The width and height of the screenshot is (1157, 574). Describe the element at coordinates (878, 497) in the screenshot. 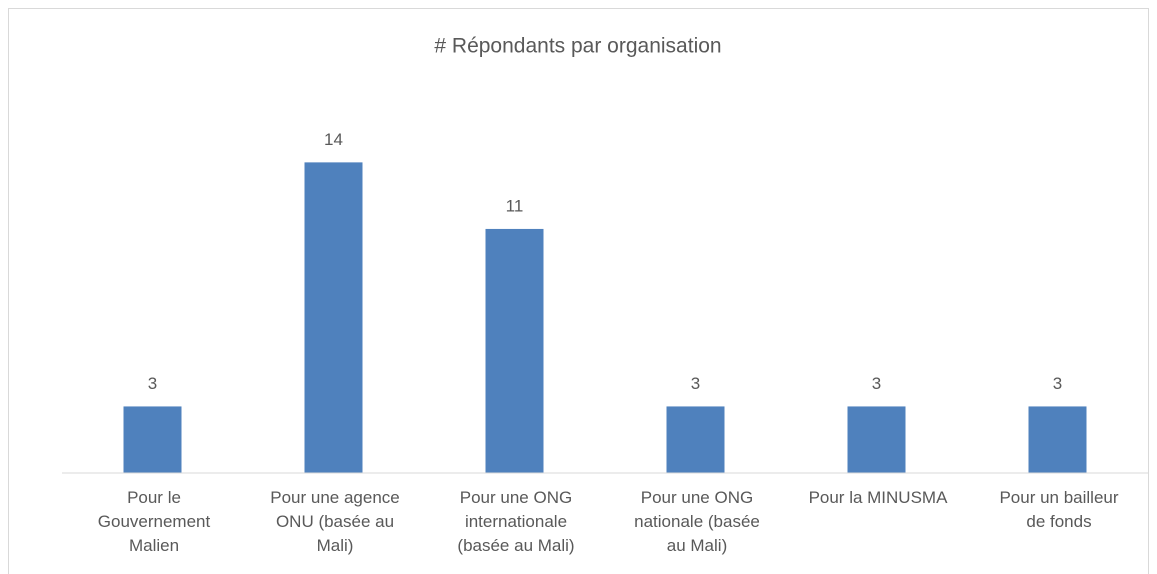

I see `x-tick-label: Pour la MINUSMA` at that location.